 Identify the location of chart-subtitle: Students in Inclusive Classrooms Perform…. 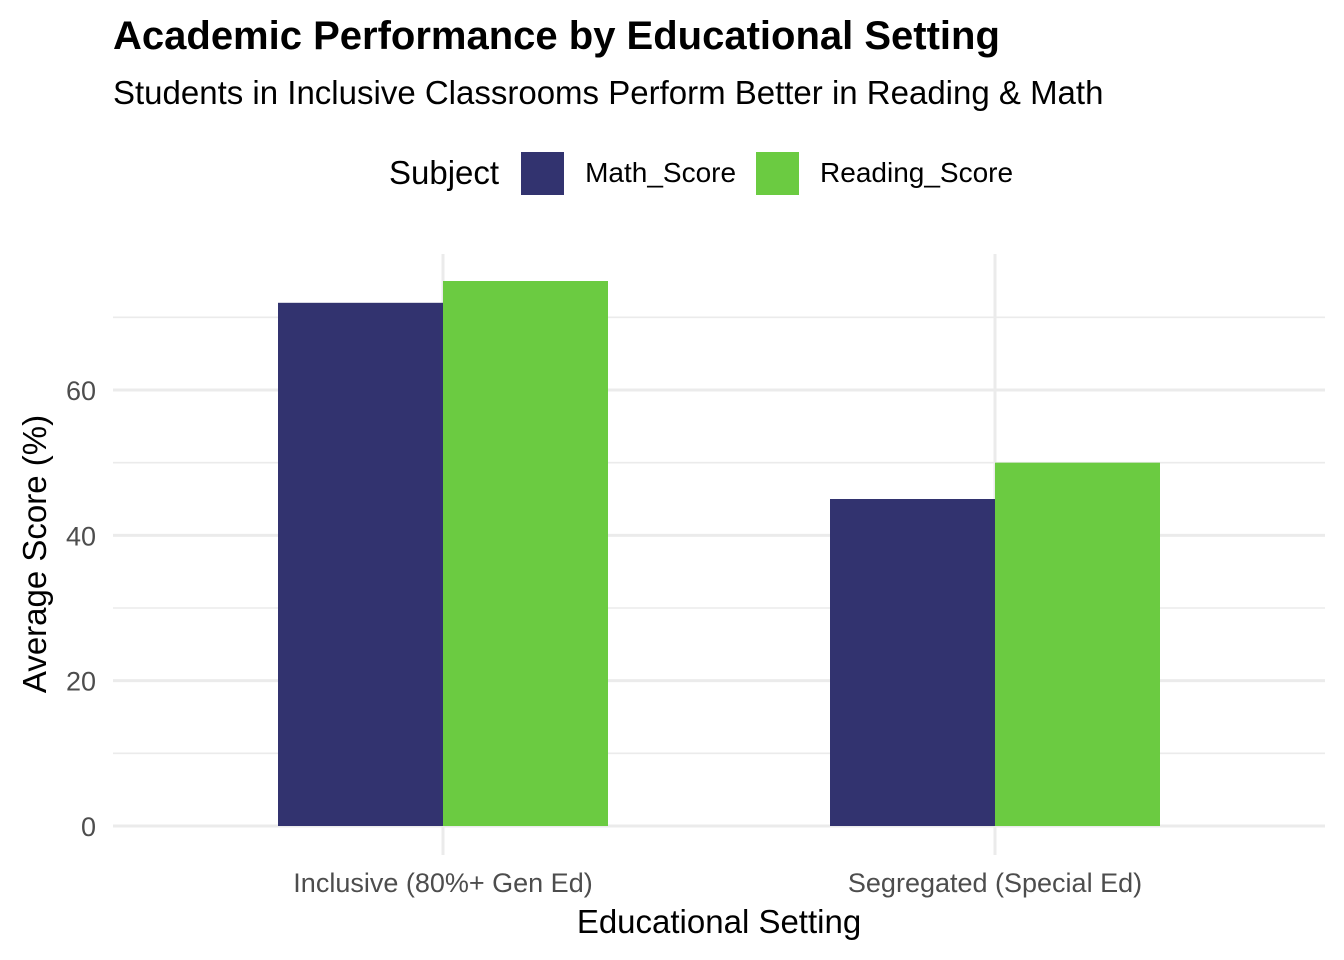
(608, 92).